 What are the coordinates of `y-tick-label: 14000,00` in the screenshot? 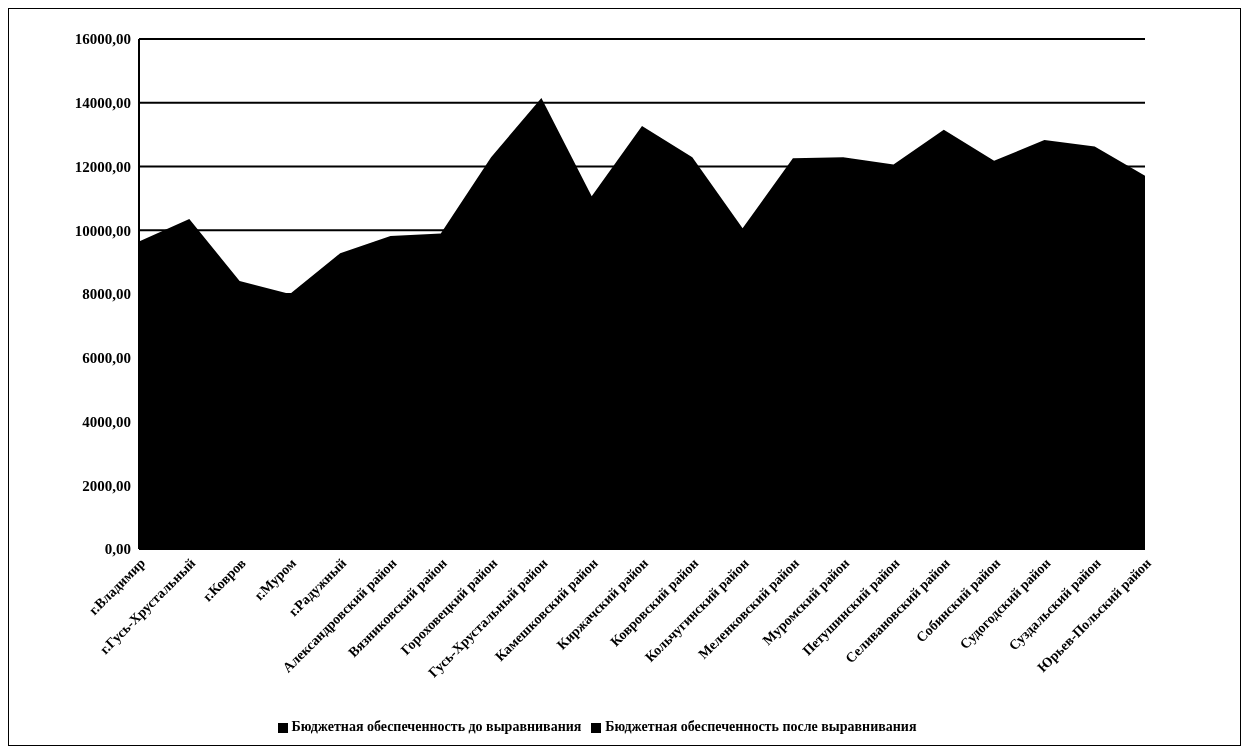 It's located at (102, 103).